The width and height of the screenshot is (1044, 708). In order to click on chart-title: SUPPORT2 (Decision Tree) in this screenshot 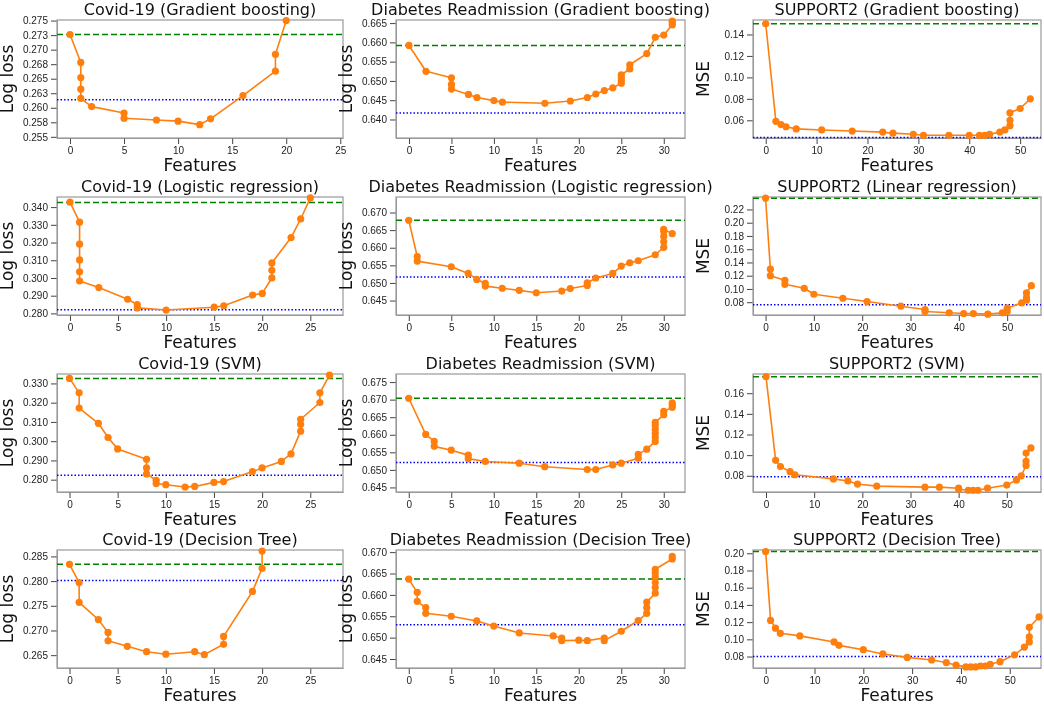, I will do `click(897, 539)`.